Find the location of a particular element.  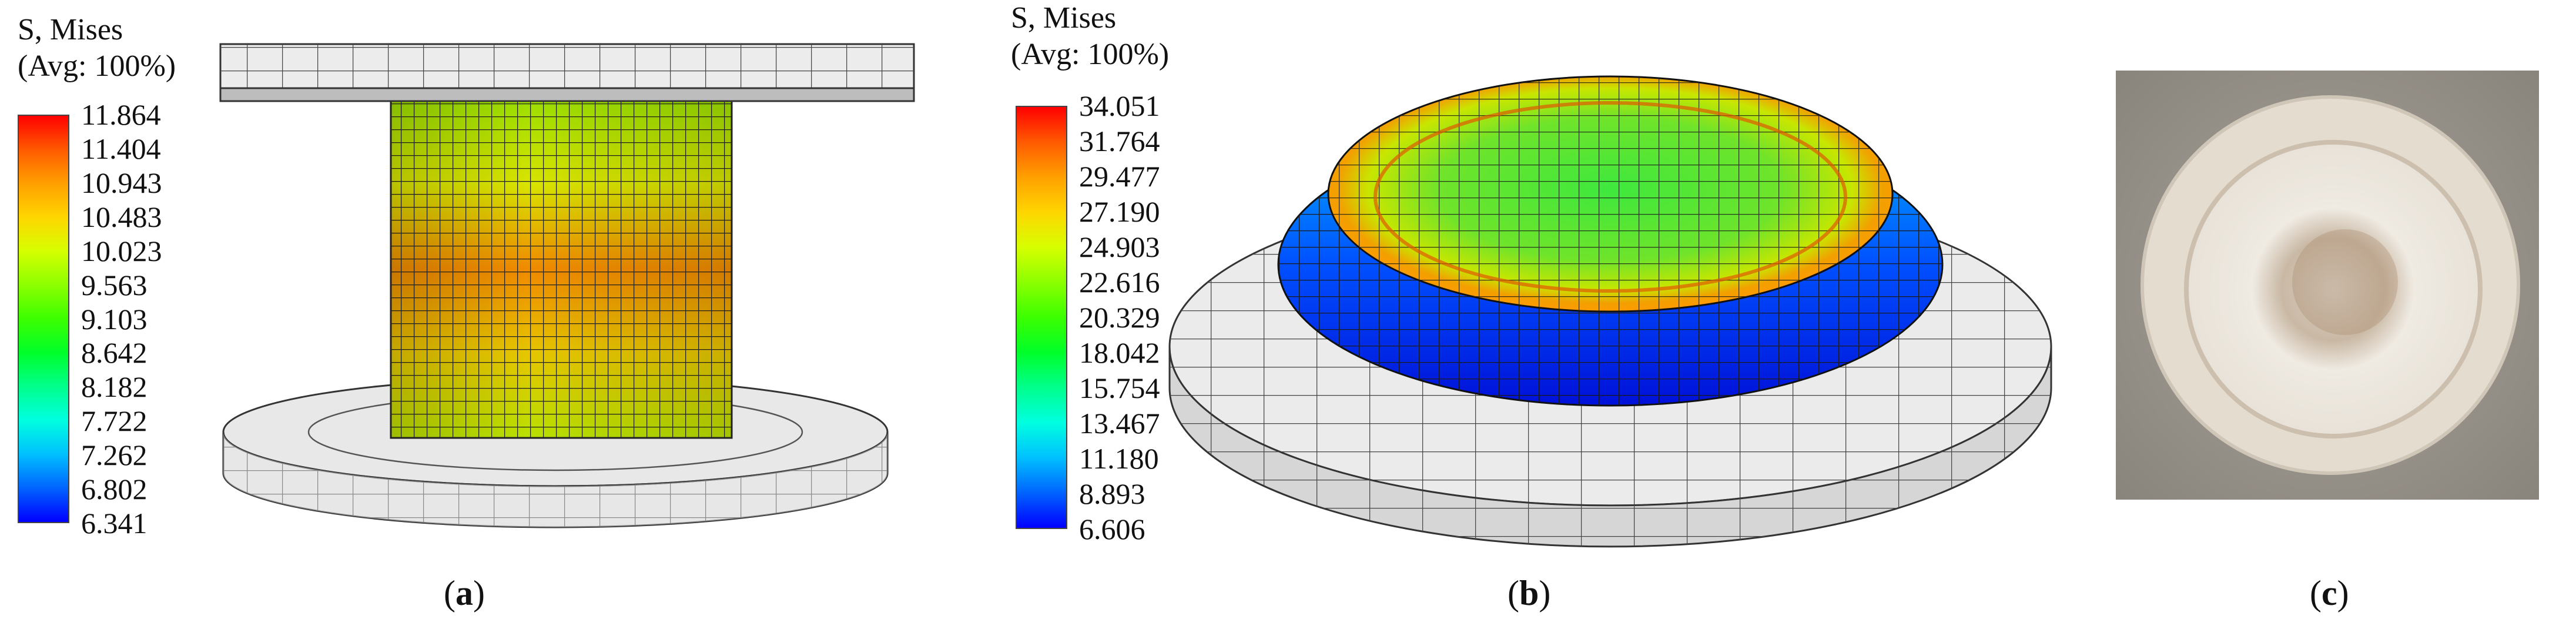

legend-tick-label: 27.190 is located at coordinates (1119, 211).